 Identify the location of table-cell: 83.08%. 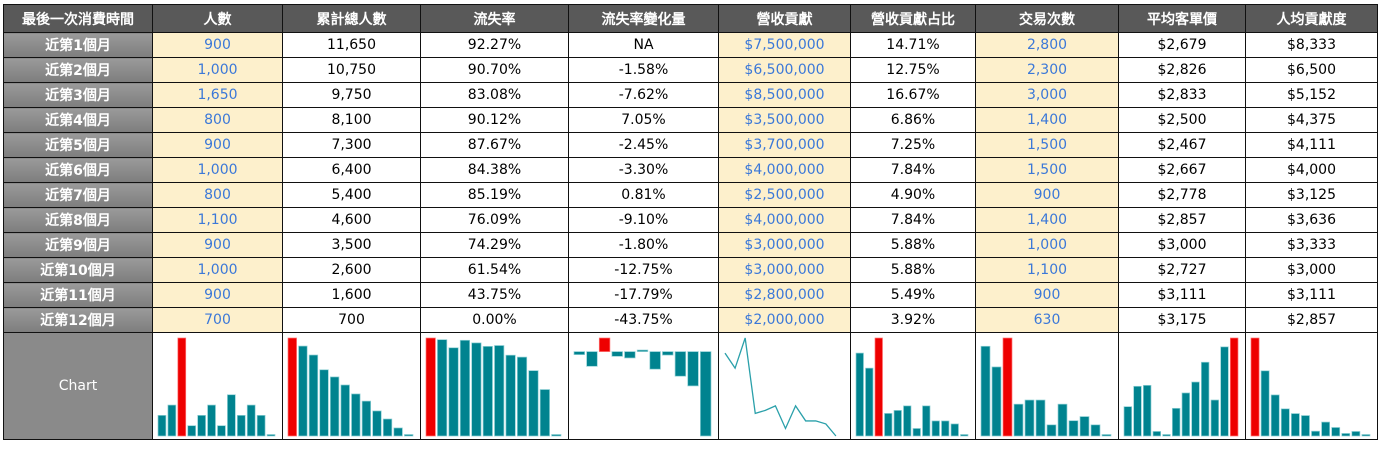
(494, 95).